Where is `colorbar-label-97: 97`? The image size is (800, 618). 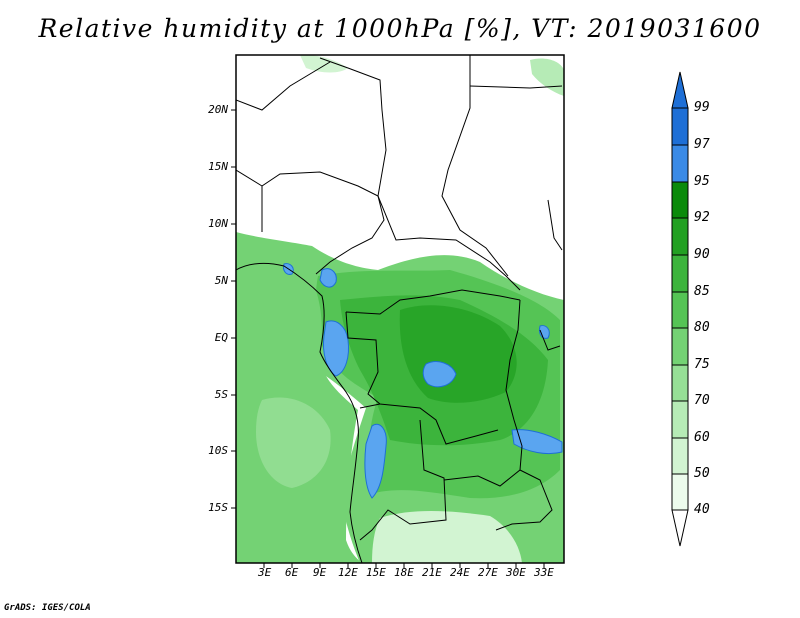 colorbar-label-97: 97 is located at coordinates (702, 144).